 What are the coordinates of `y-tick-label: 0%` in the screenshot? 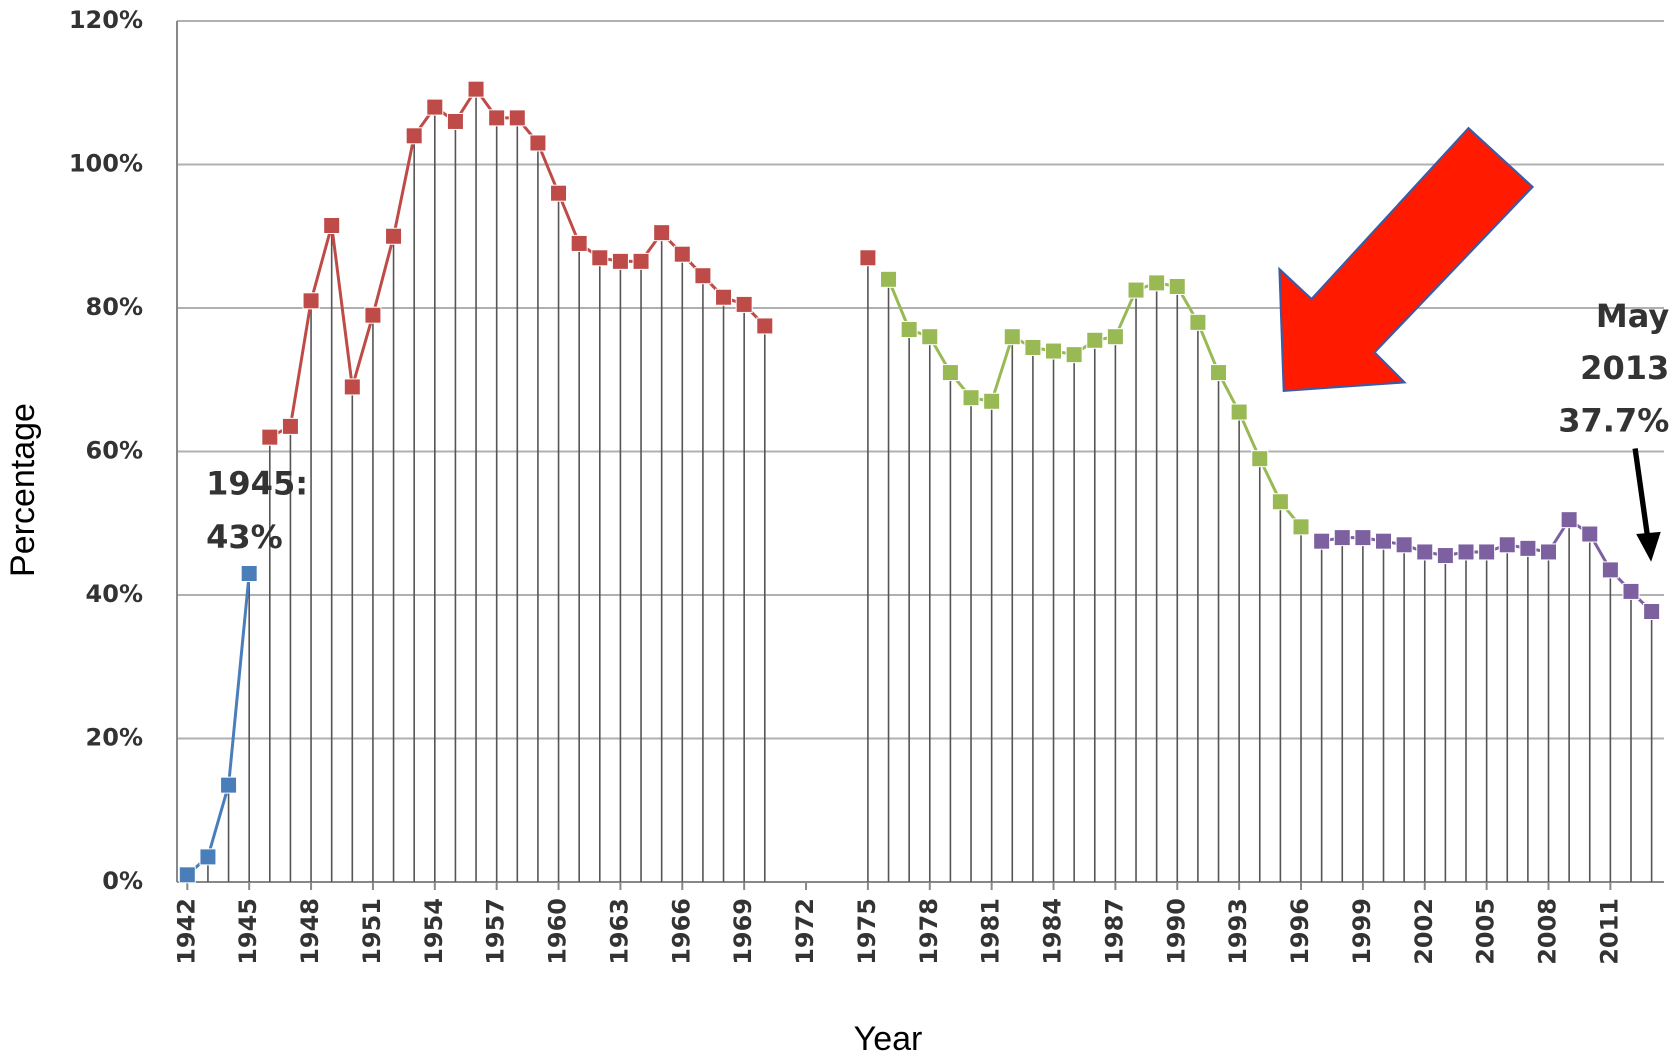 It's located at (122, 881).